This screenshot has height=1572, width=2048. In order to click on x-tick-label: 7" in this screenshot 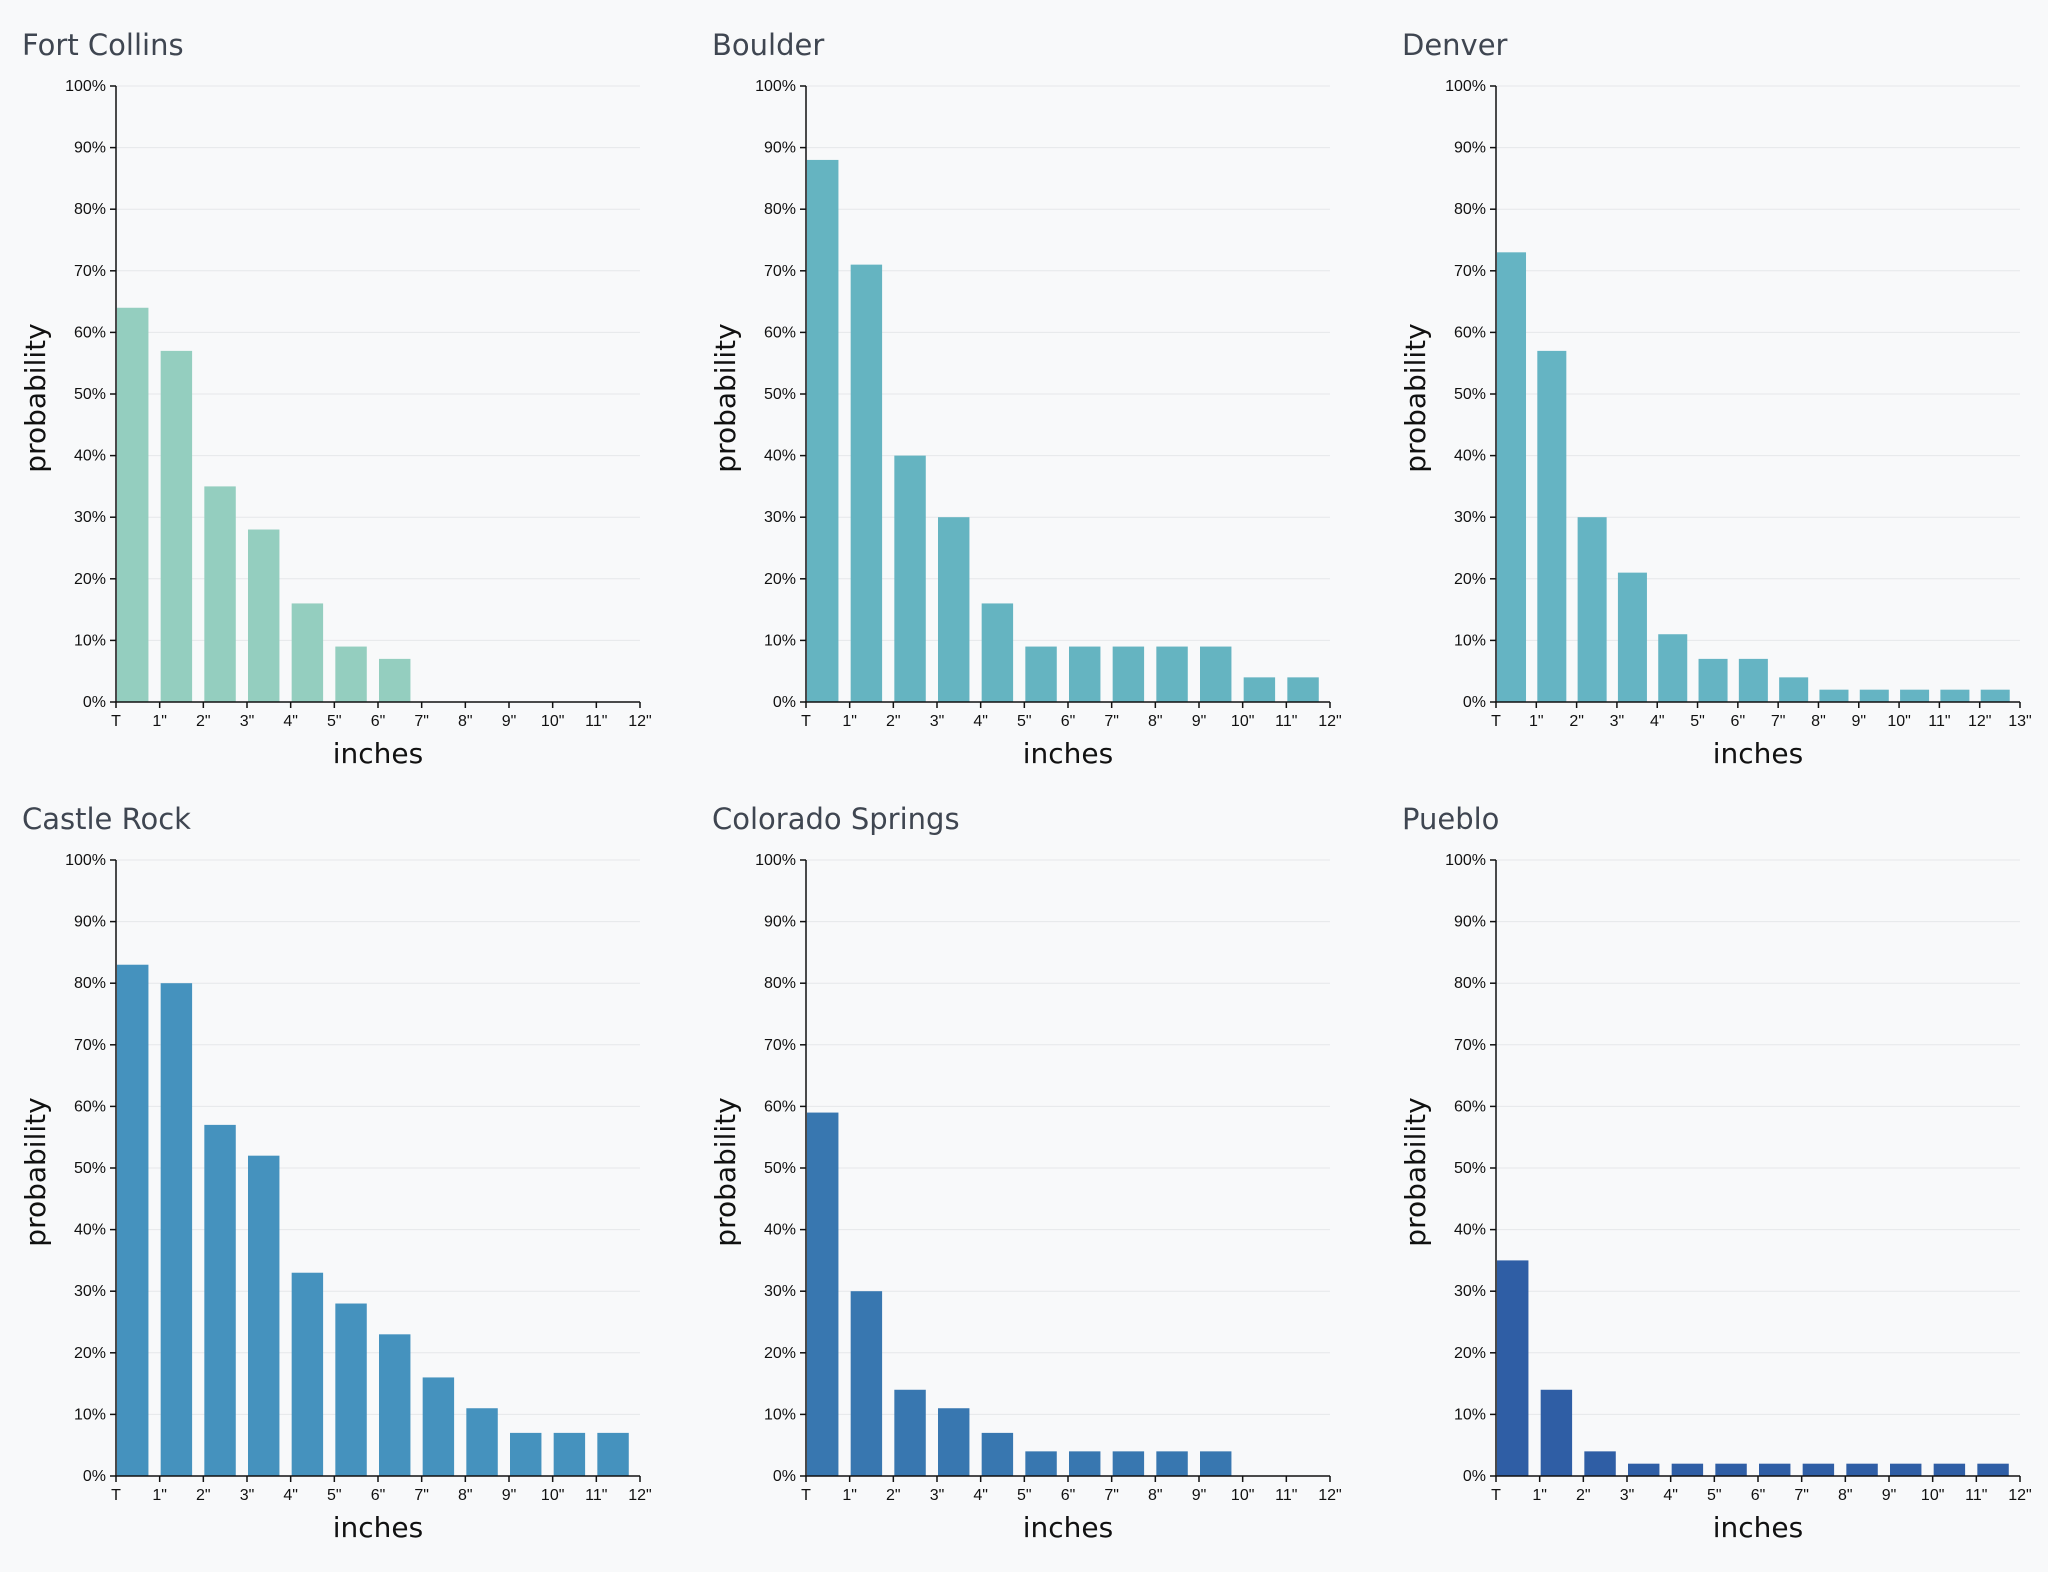, I will do `click(1778, 721)`.